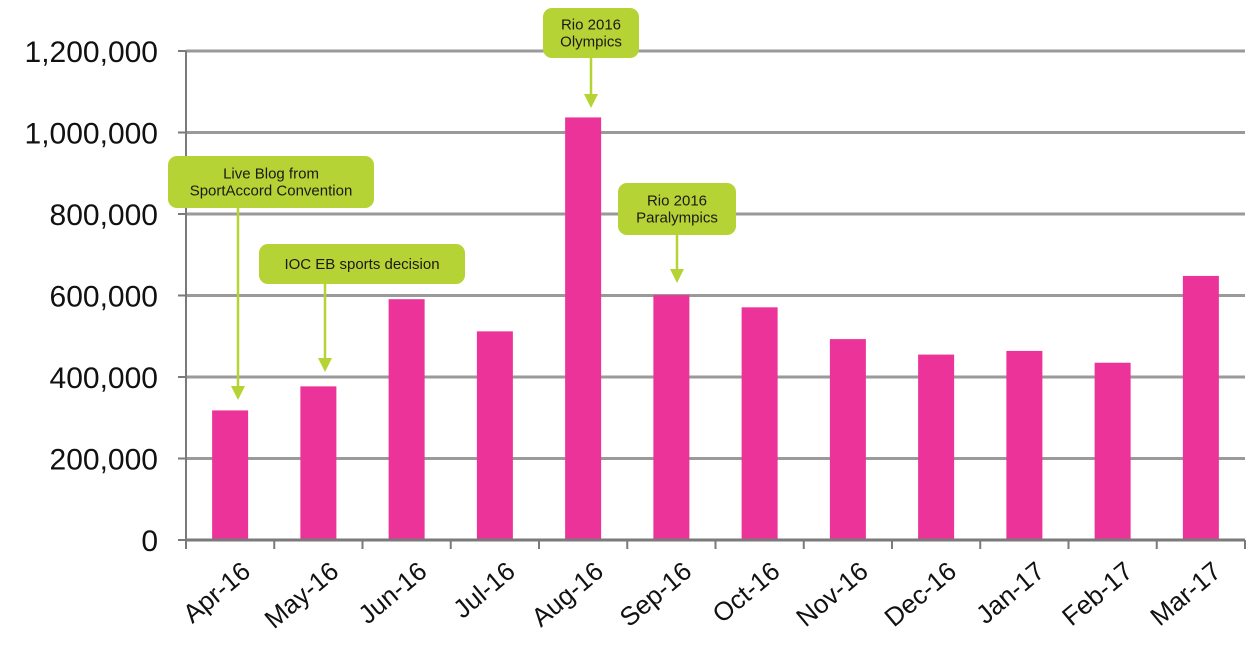 This screenshot has height=660, width=1248. What do you see at coordinates (591, 42) in the screenshot?
I see `annotation-text: Olympics` at bounding box center [591, 42].